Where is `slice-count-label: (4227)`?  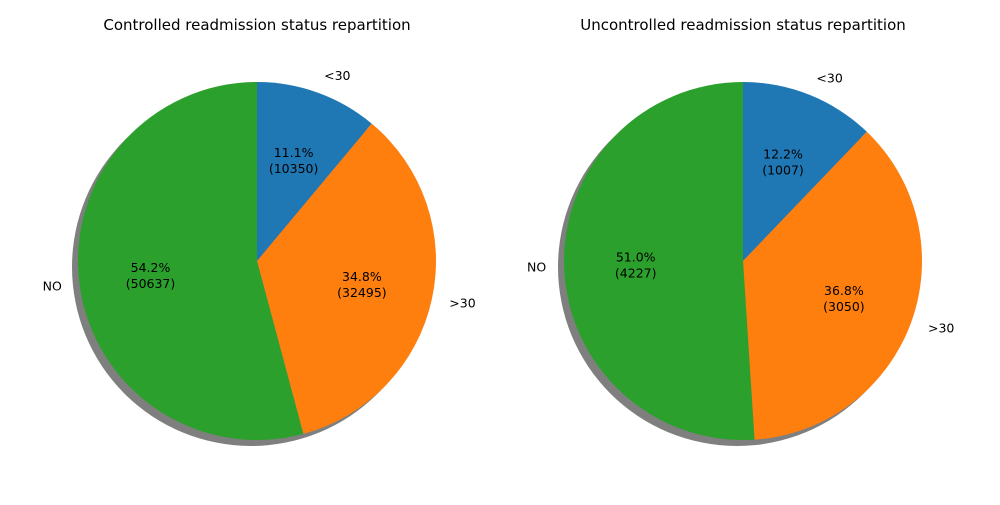 slice-count-label: (4227) is located at coordinates (636, 273).